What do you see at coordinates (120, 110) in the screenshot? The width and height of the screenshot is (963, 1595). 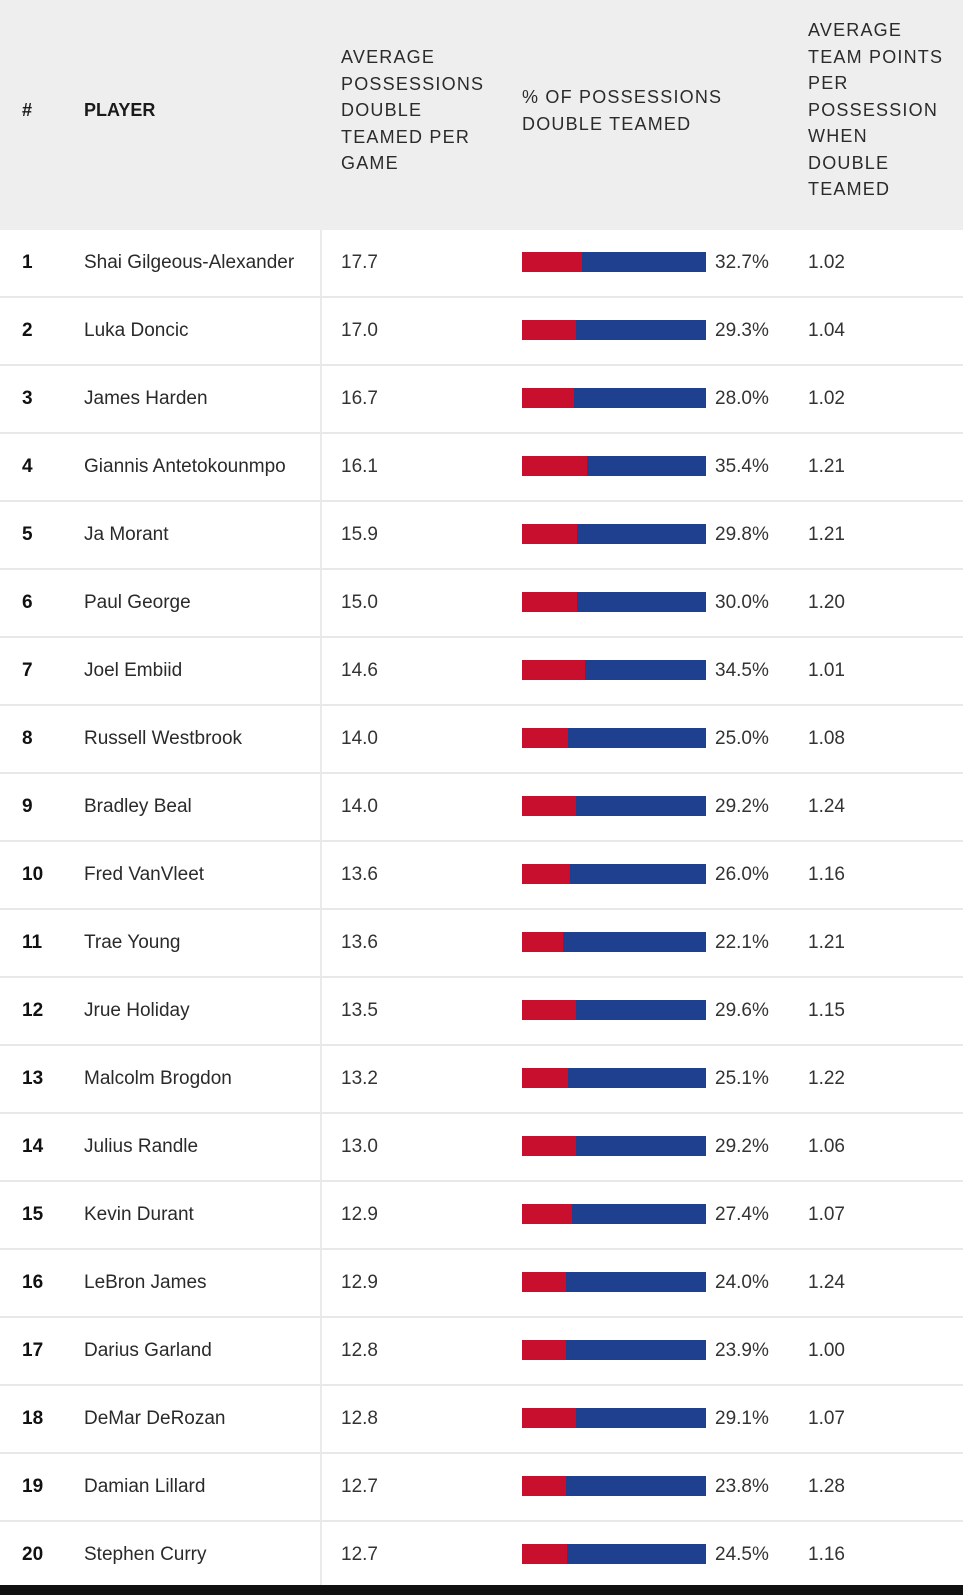 I see `header-player: PLAYER` at bounding box center [120, 110].